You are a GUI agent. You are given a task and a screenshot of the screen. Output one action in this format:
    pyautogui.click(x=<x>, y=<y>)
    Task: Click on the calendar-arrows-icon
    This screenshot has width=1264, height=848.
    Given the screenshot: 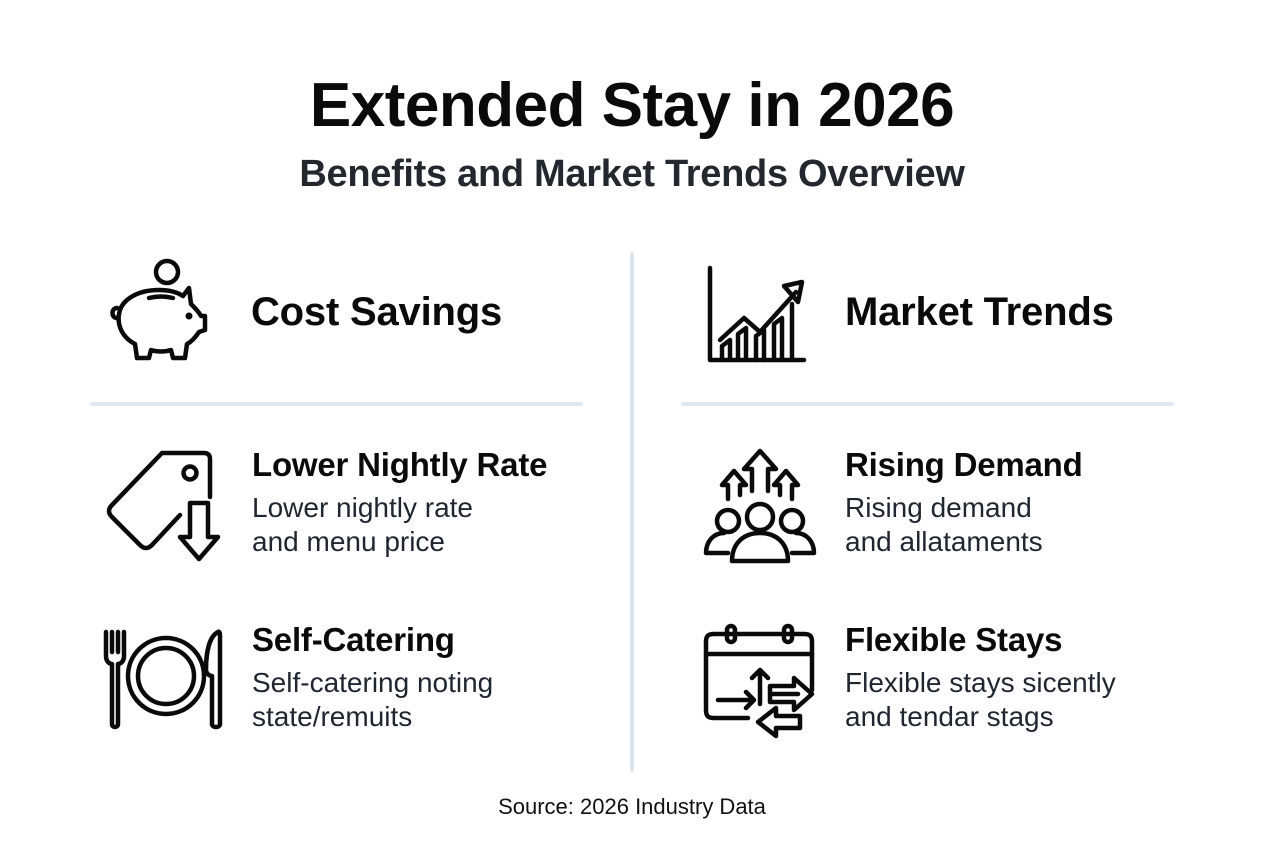 What is the action you would take?
    pyautogui.click(x=772, y=682)
    